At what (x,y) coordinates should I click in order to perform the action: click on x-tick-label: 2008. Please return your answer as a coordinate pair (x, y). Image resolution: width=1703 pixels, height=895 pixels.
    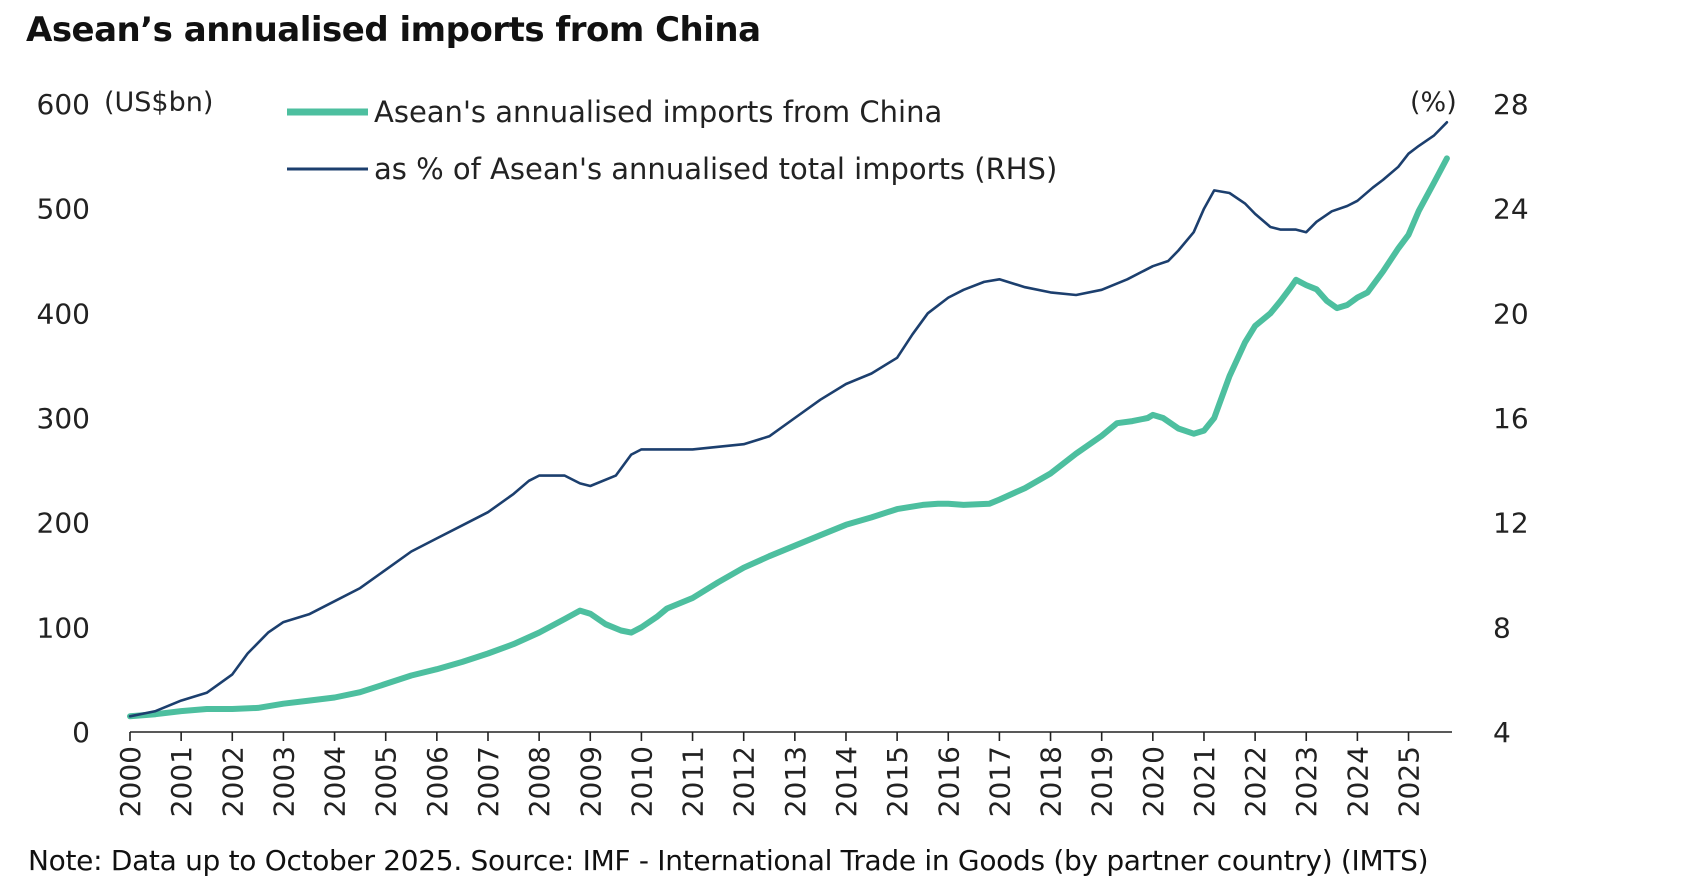
    Looking at the image, I should click on (539, 781).